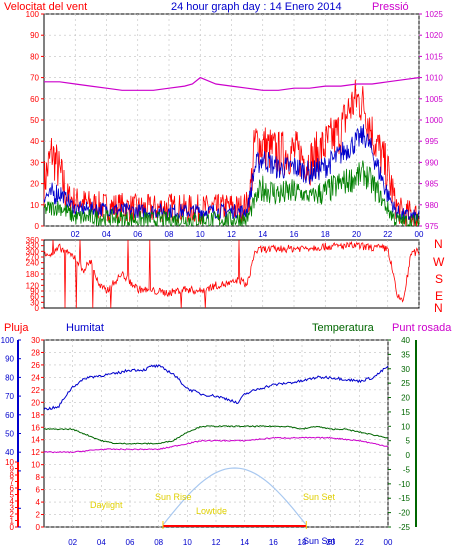 This screenshot has height=555, width=465. Describe the element at coordinates (12, 482) in the screenshot. I see `rain-tick-label: 7` at that location.